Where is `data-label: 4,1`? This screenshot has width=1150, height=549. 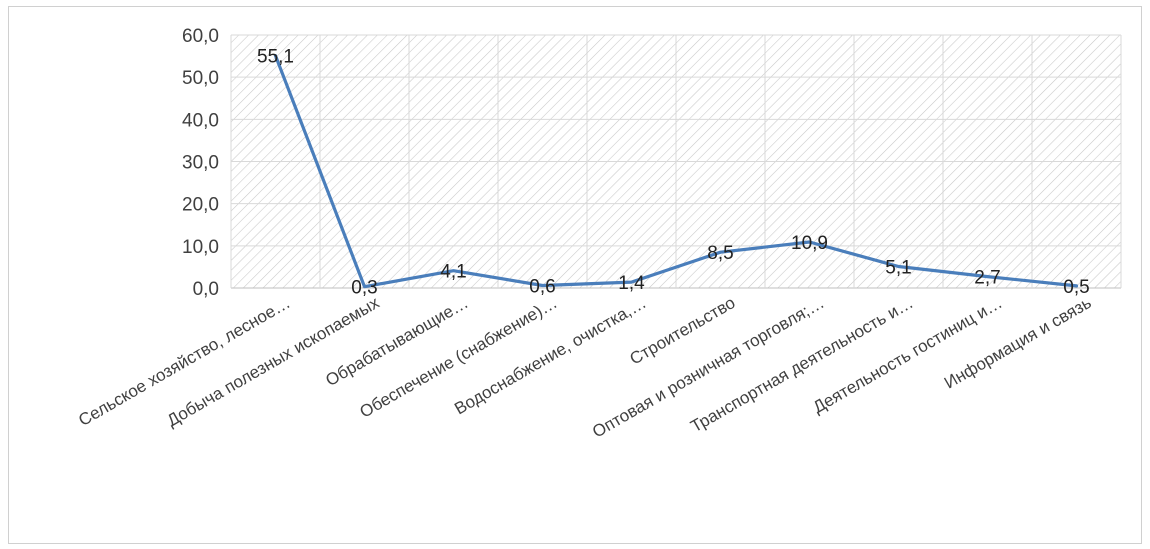
data-label: 4,1 is located at coordinates (453, 272).